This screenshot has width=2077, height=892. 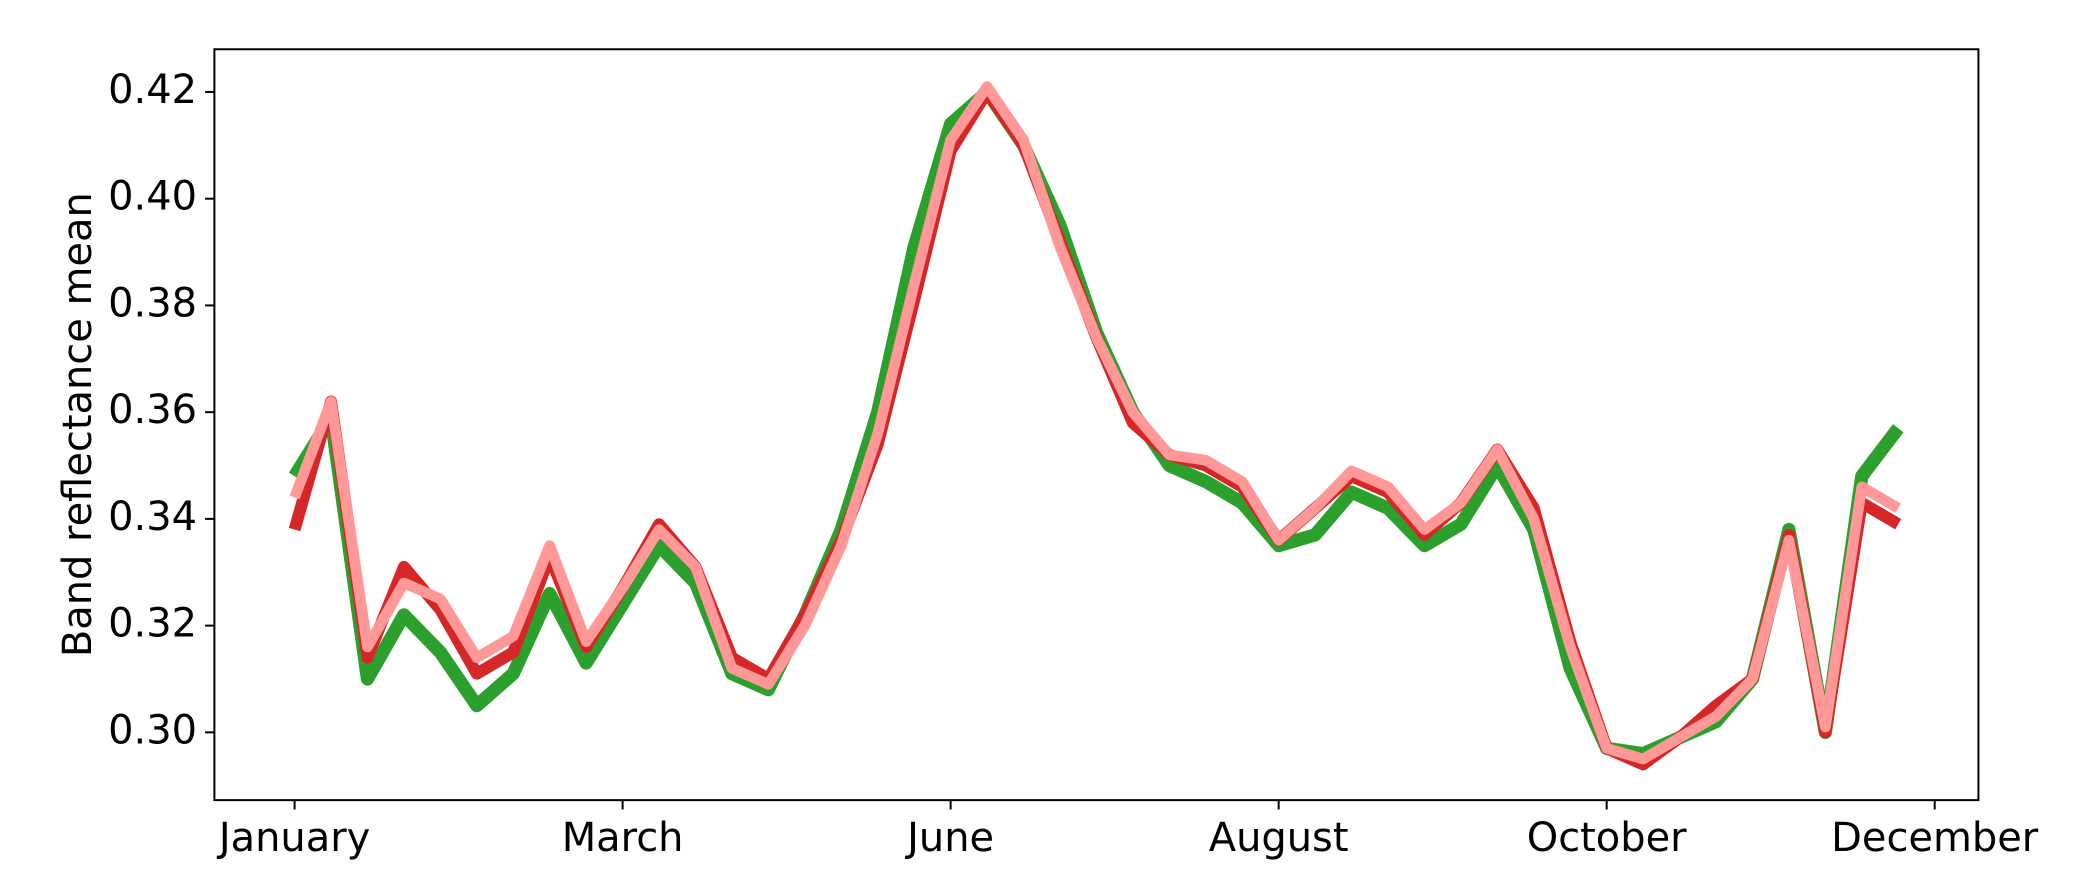 What do you see at coordinates (1607, 838) in the screenshot?
I see `x-tick-label: October` at bounding box center [1607, 838].